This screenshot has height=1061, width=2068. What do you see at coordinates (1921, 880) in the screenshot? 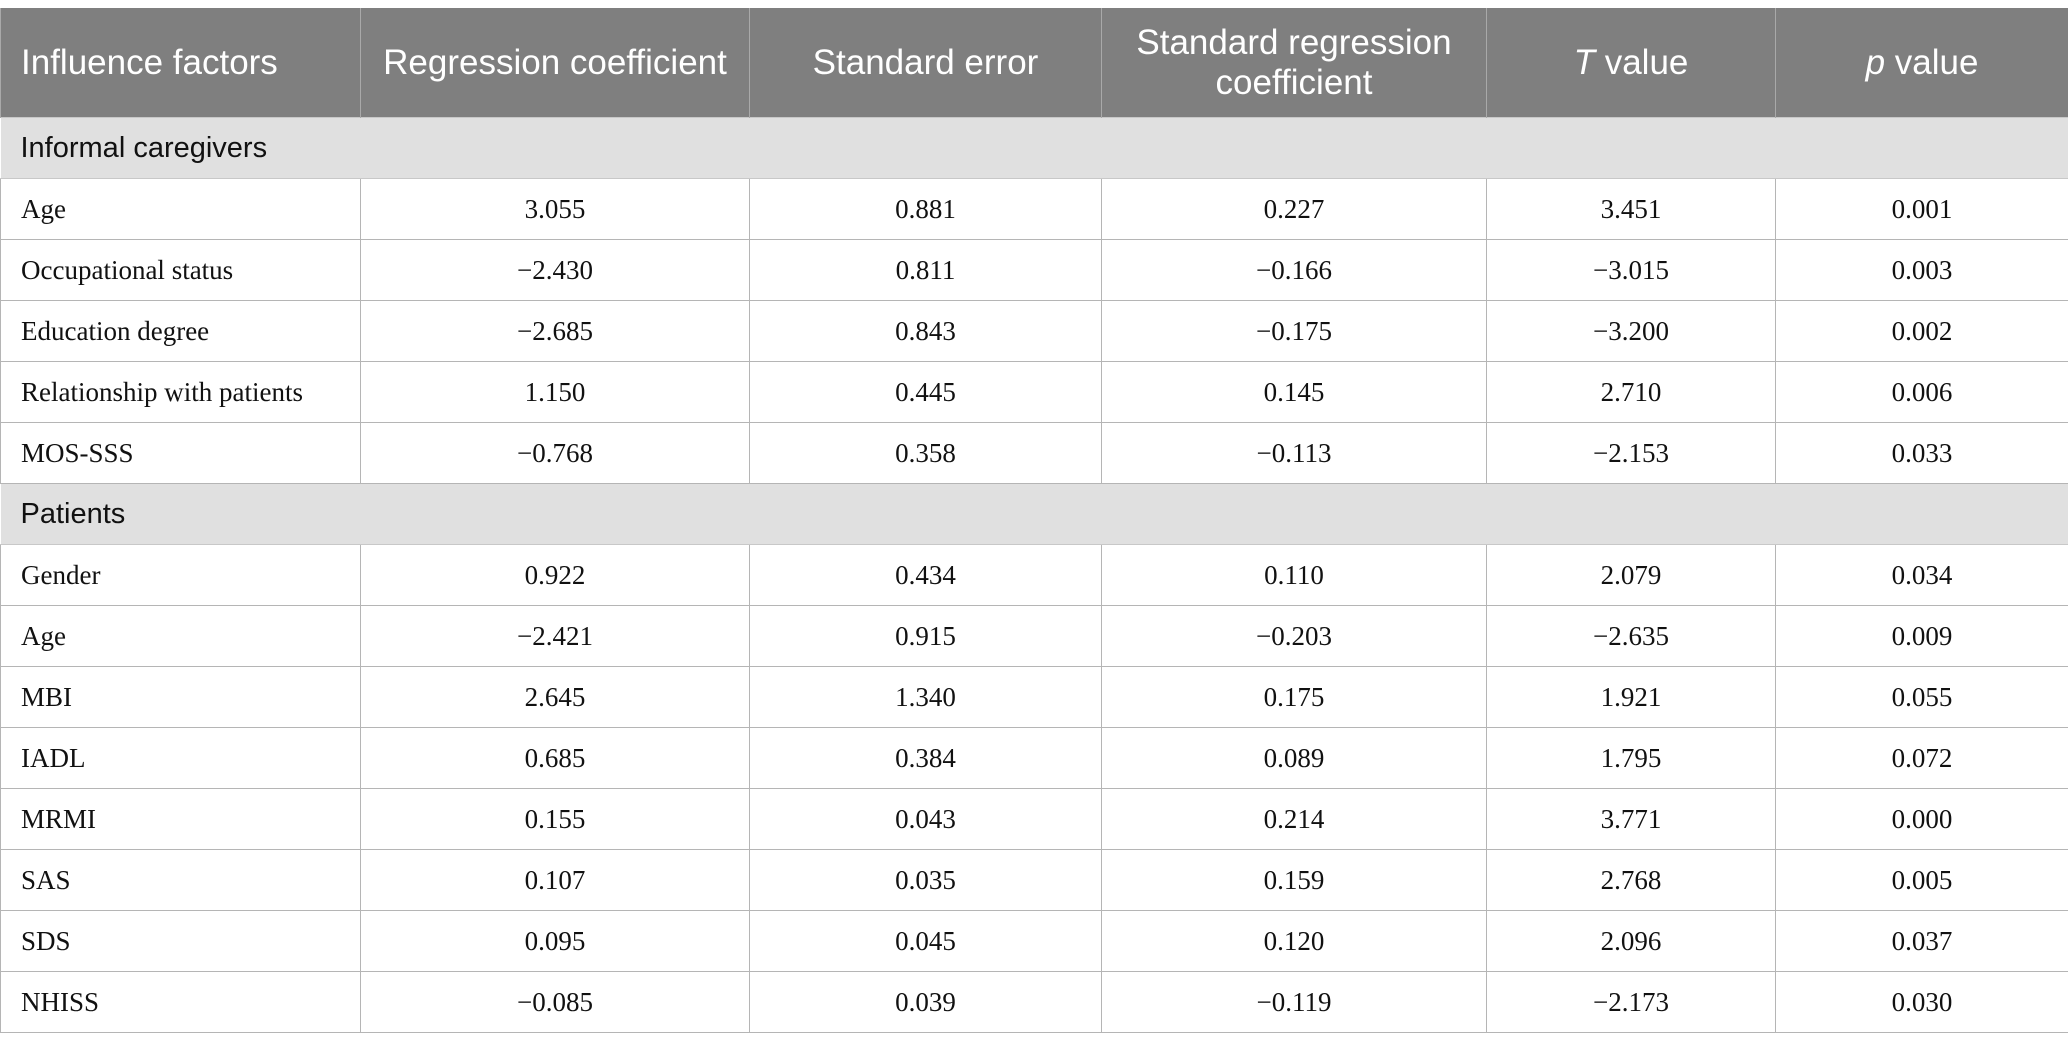
I see `cell-p-value: 0.005` at bounding box center [1921, 880].